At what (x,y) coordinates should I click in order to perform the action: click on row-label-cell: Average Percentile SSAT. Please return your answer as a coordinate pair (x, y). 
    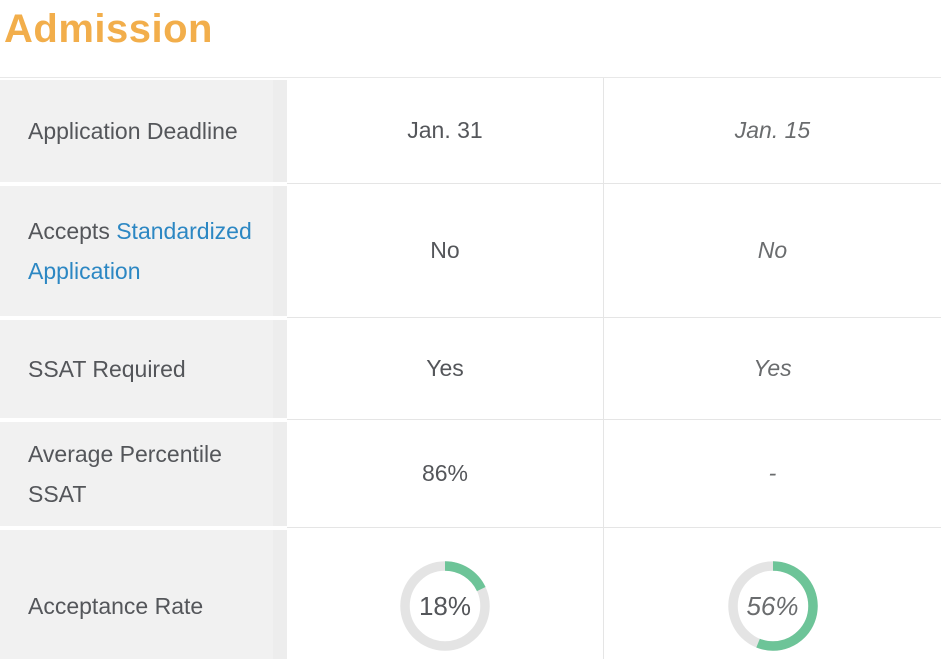
    Looking at the image, I should click on (136, 474).